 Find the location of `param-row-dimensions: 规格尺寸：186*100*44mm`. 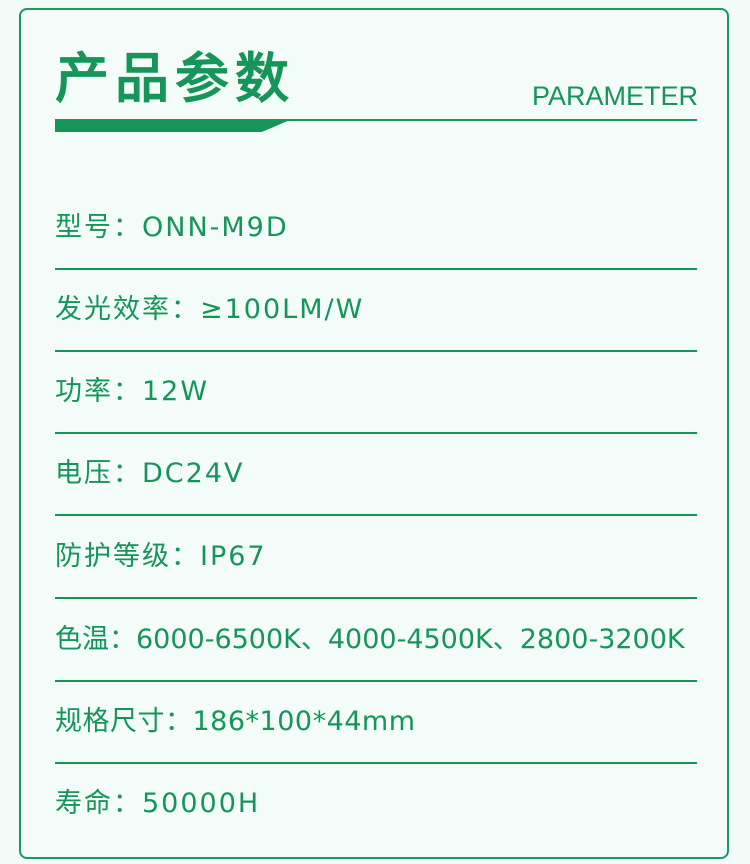

param-row-dimensions: 规格尺寸：186*100*44mm is located at coordinates (376, 723).